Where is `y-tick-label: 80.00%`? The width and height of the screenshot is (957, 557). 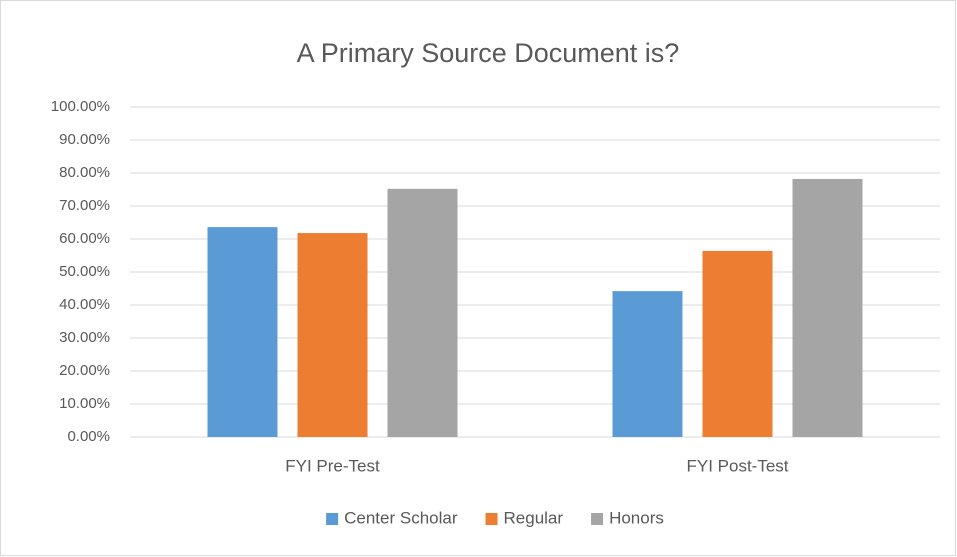
y-tick-label: 80.00% is located at coordinates (84, 172).